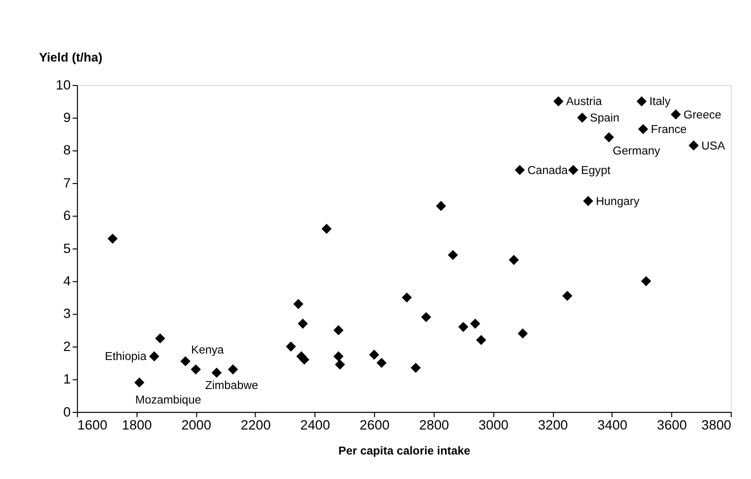  I want to click on y-tick-label: 6, so click(67, 216).